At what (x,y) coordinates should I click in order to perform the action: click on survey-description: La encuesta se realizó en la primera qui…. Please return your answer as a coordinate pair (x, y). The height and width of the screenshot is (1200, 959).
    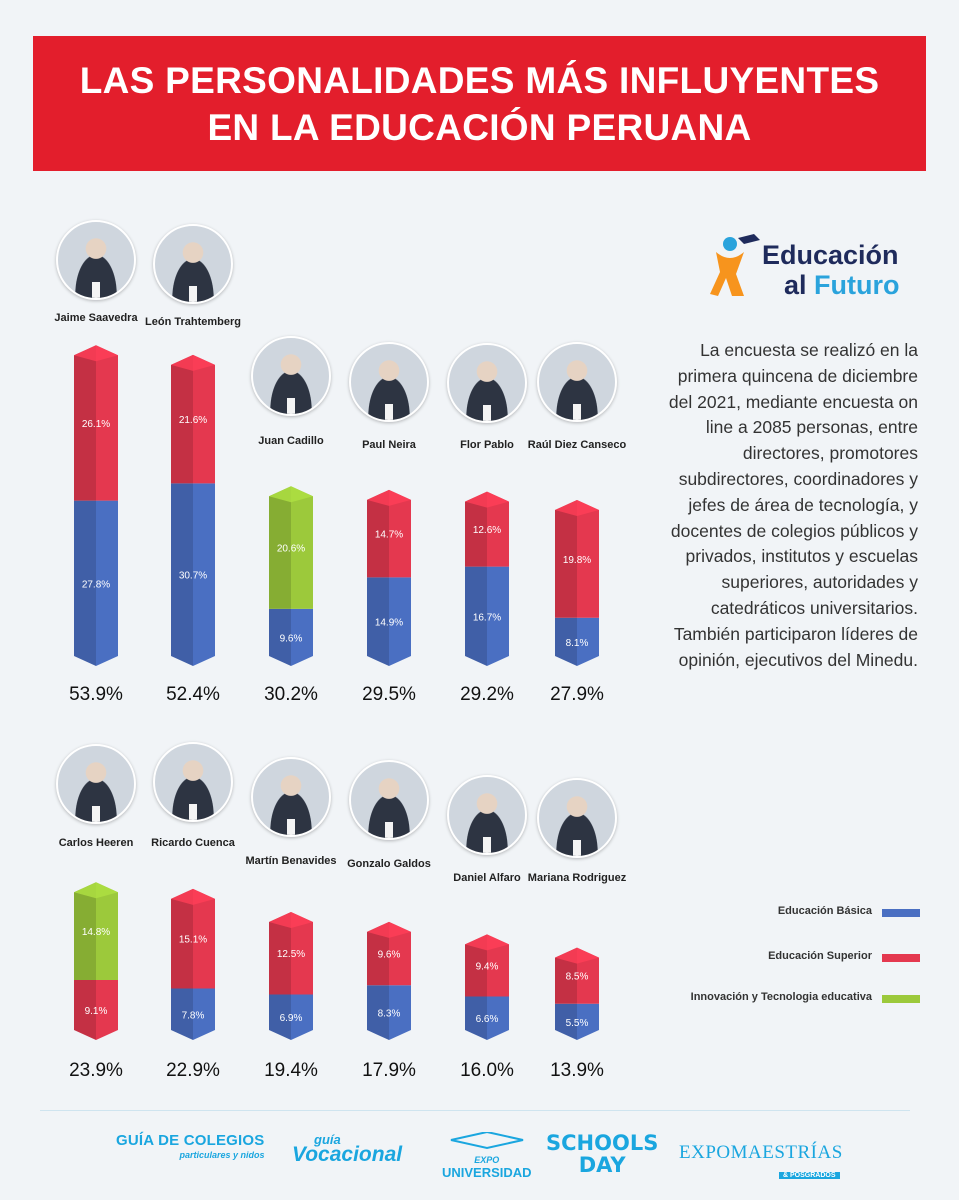
    Looking at the image, I should click on (793, 505).